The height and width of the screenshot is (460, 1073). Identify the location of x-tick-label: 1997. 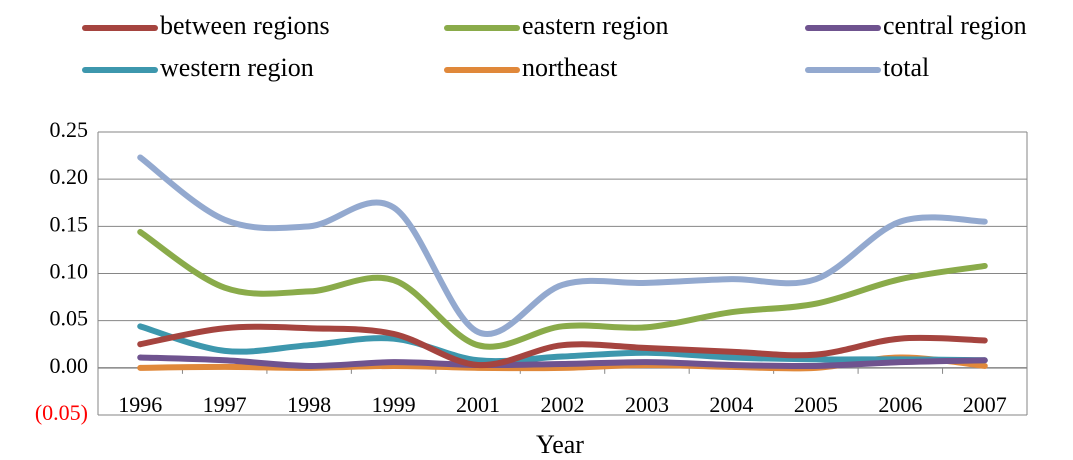
(225, 404).